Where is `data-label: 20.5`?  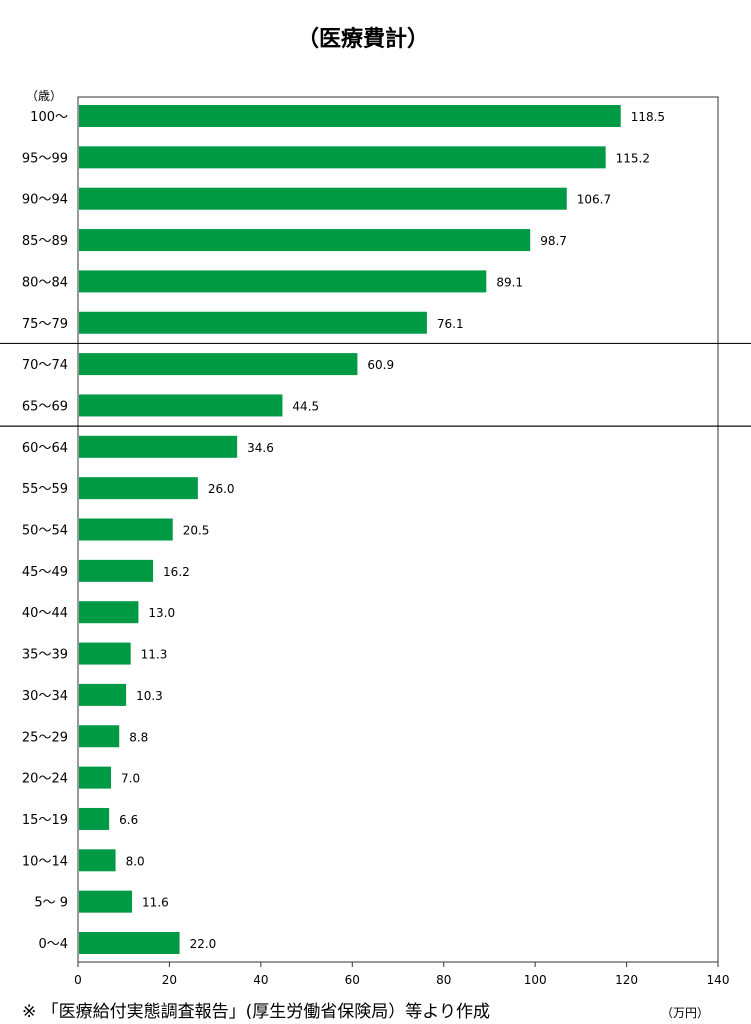 data-label: 20.5 is located at coordinates (196, 531).